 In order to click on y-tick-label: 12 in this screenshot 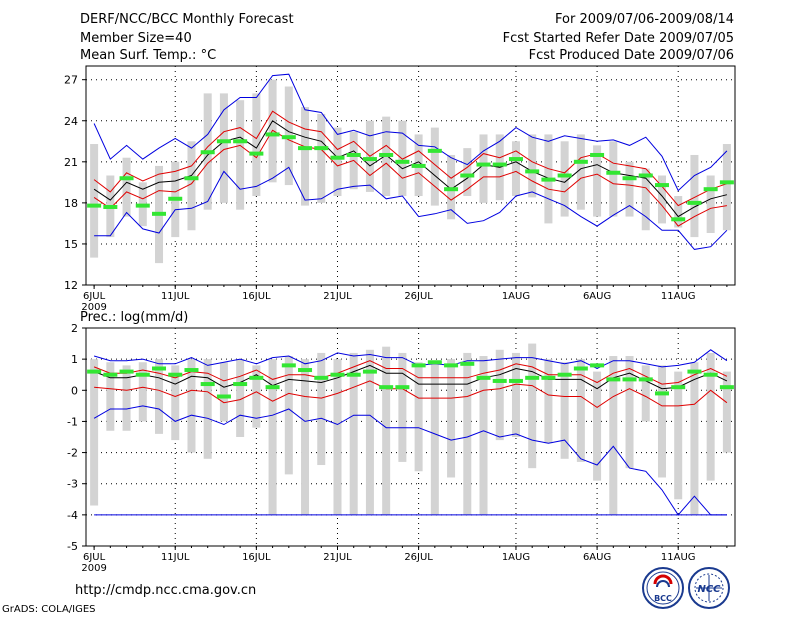, I will do `click(71, 285)`.